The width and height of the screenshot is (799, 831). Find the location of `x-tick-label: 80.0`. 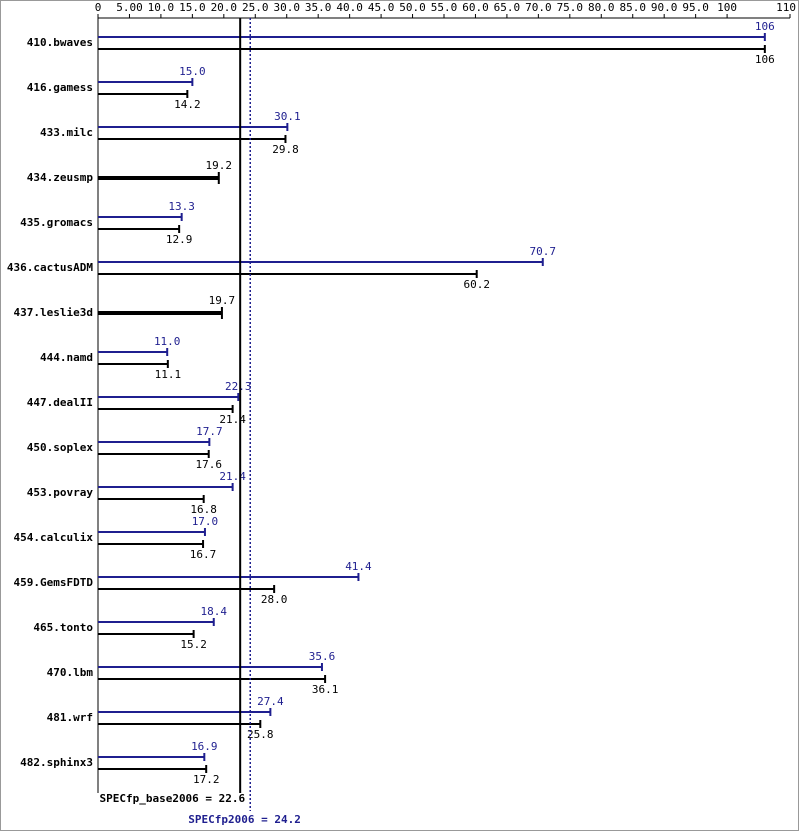

x-tick-label: 80.0 is located at coordinates (601, 7).